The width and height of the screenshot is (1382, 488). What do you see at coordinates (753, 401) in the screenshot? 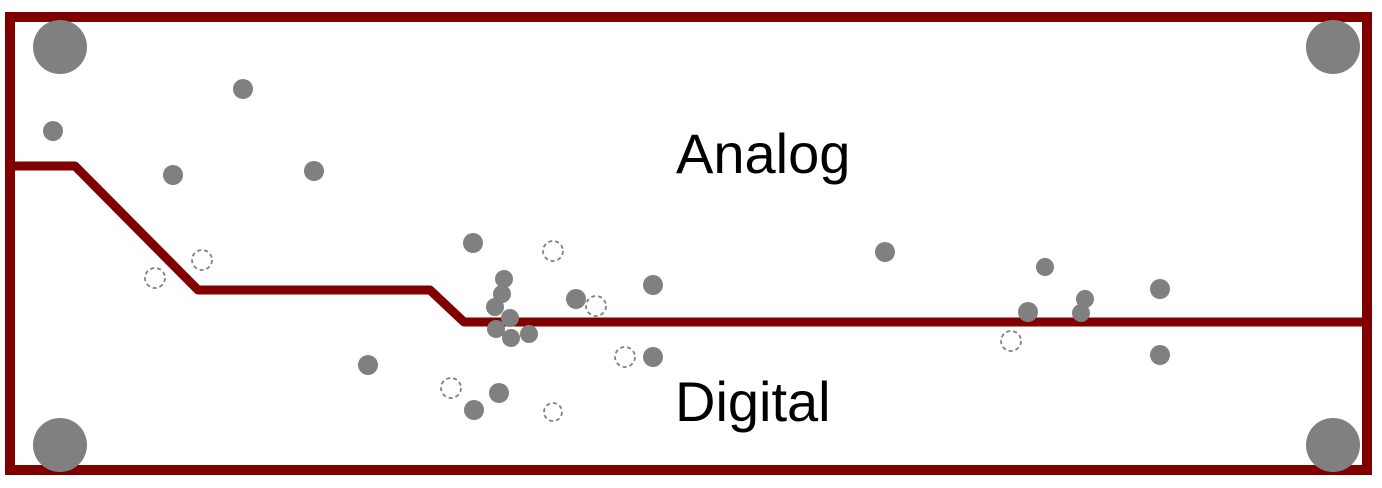
I see `digital-zone-label: Digital` at bounding box center [753, 401].